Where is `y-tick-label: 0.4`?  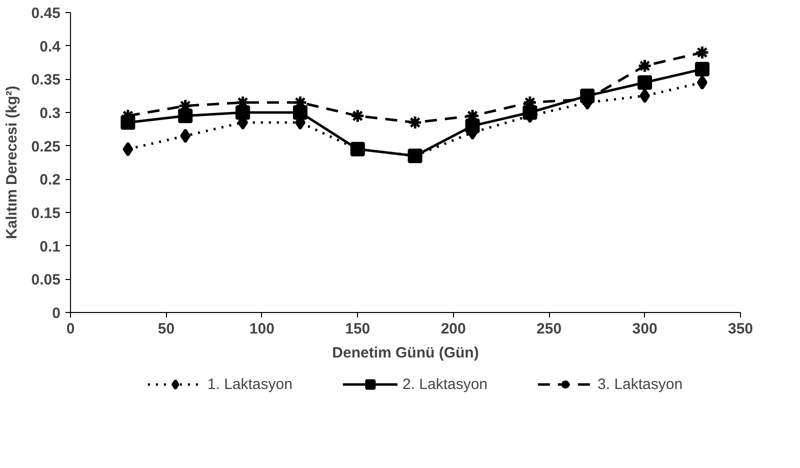 y-tick-label: 0.4 is located at coordinates (51, 47).